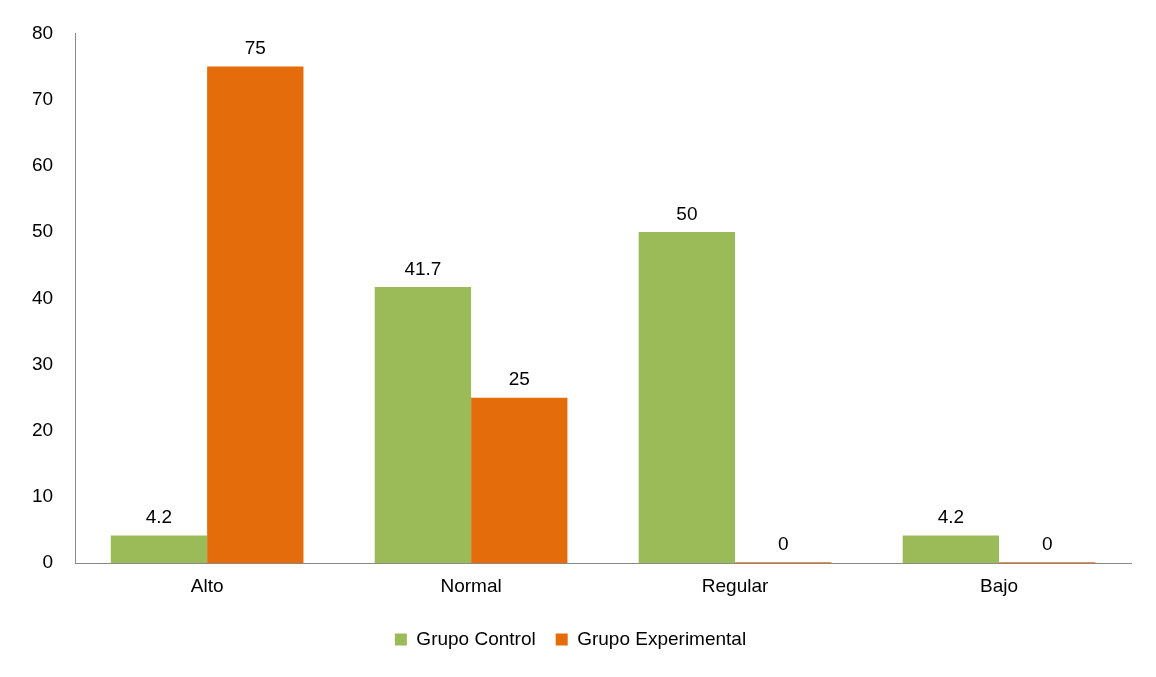 The image size is (1156, 677). I want to click on data-label: 25, so click(519, 379).